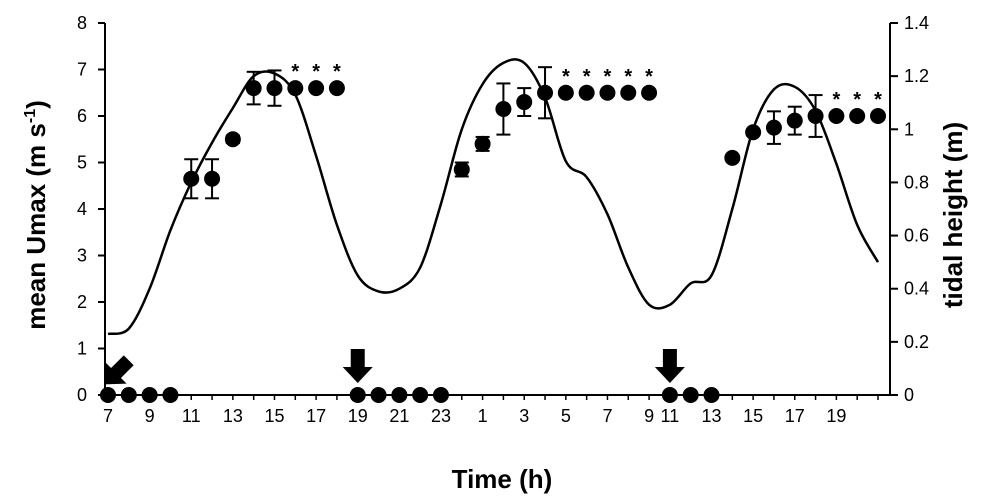 This screenshot has height=499, width=990. Describe the element at coordinates (82, 395) in the screenshot. I see `left-y-tick-label: 0` at that location.